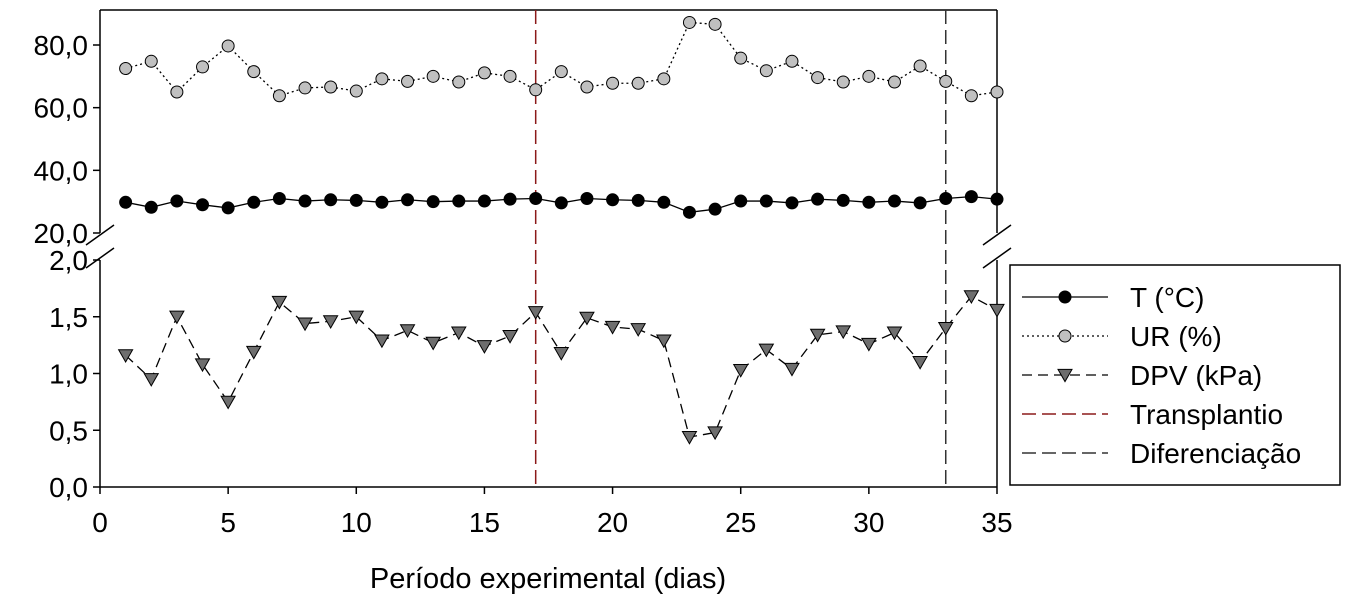 This screenshot has width=1352, height=601. I want to click on x-tick-label: 30, so click(868, 522).